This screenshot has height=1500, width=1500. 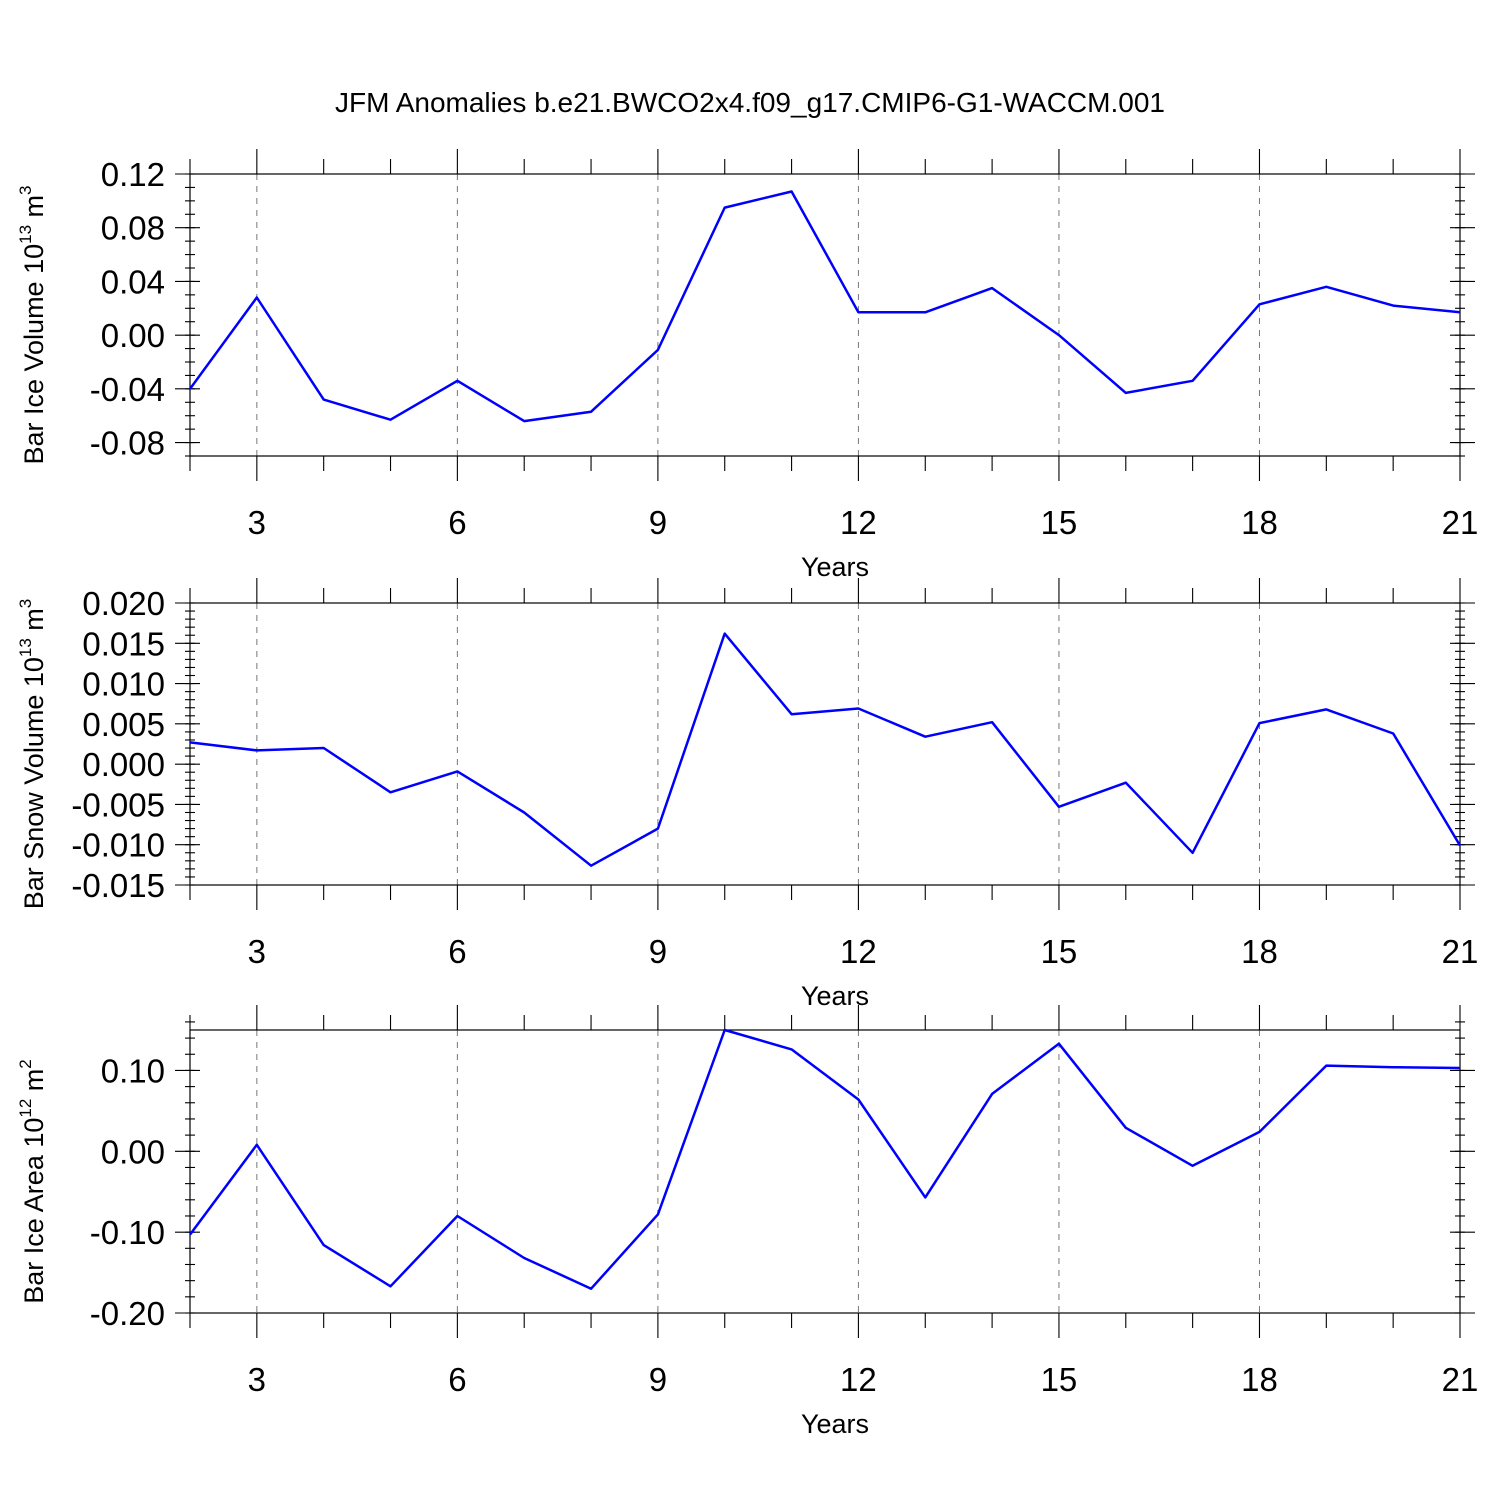 I want to click on y-tick-label: 0.12, so click(x=133, y=174).